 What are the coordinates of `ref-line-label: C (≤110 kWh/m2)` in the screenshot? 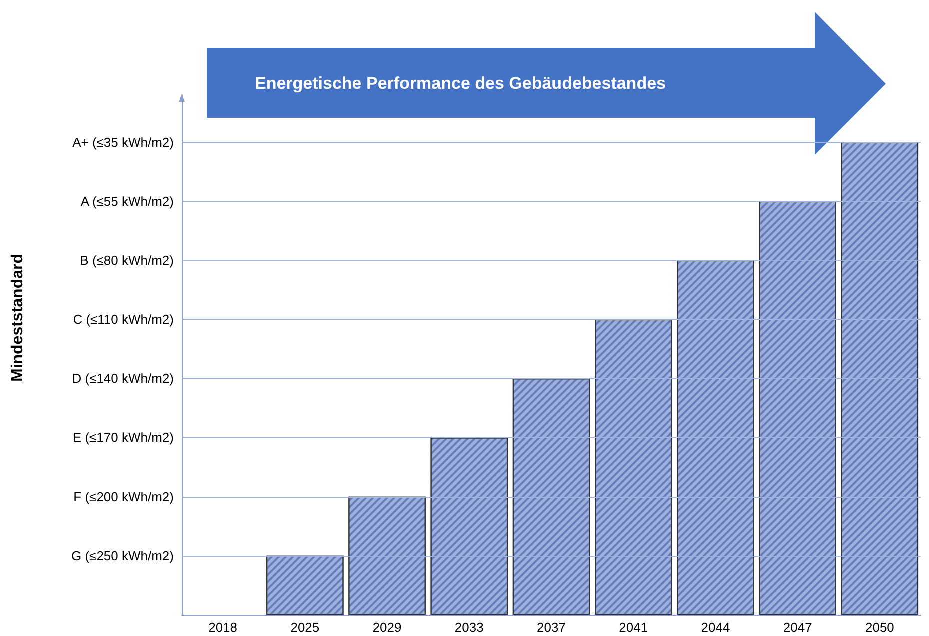 It's located at (123, 320).